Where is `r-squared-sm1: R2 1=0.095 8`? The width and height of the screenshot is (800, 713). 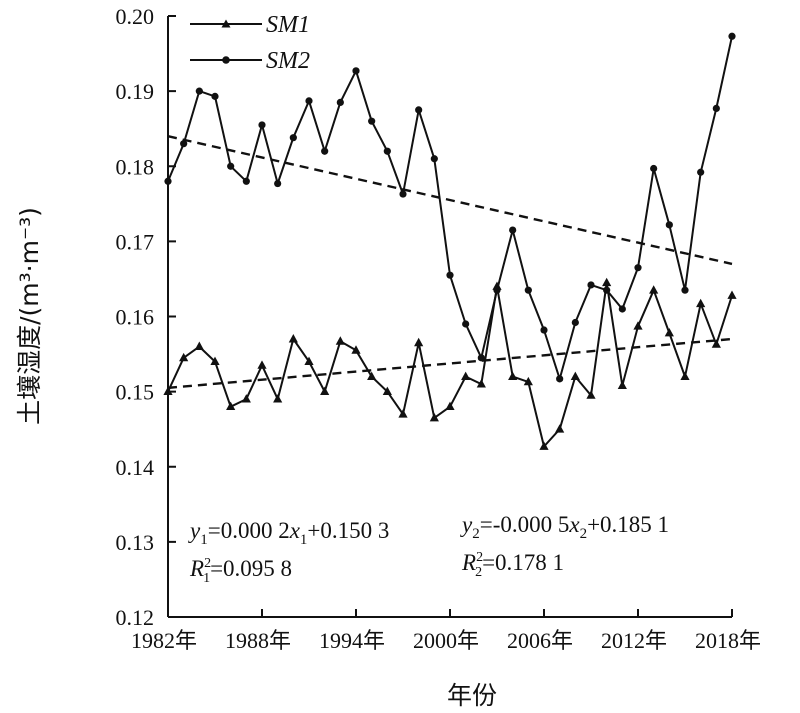
r-squared-sm1: R2 1=0.095 8 is located at coordinates (240, 571).